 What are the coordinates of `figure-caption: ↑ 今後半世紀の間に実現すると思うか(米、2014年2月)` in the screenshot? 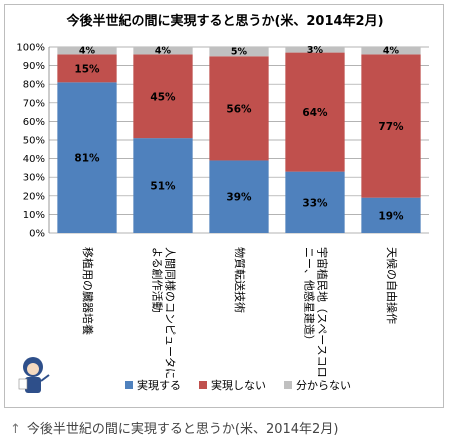 It's located at (174, 427).